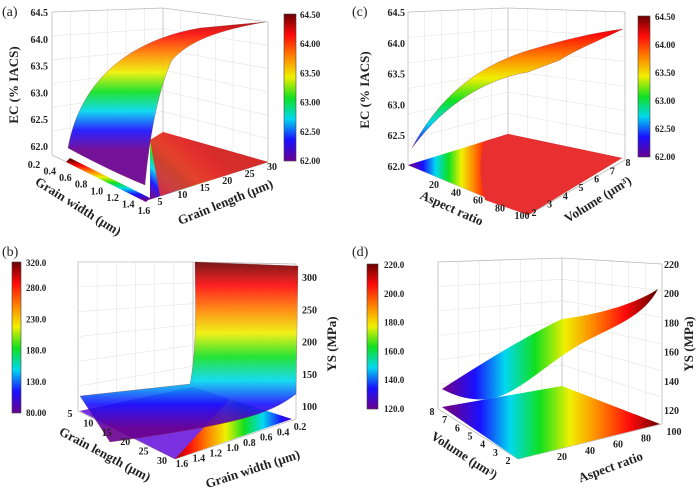 The height and width of the screenshot is (488, 700). I want to click on z-tick-label: 300, so click(309, 278).